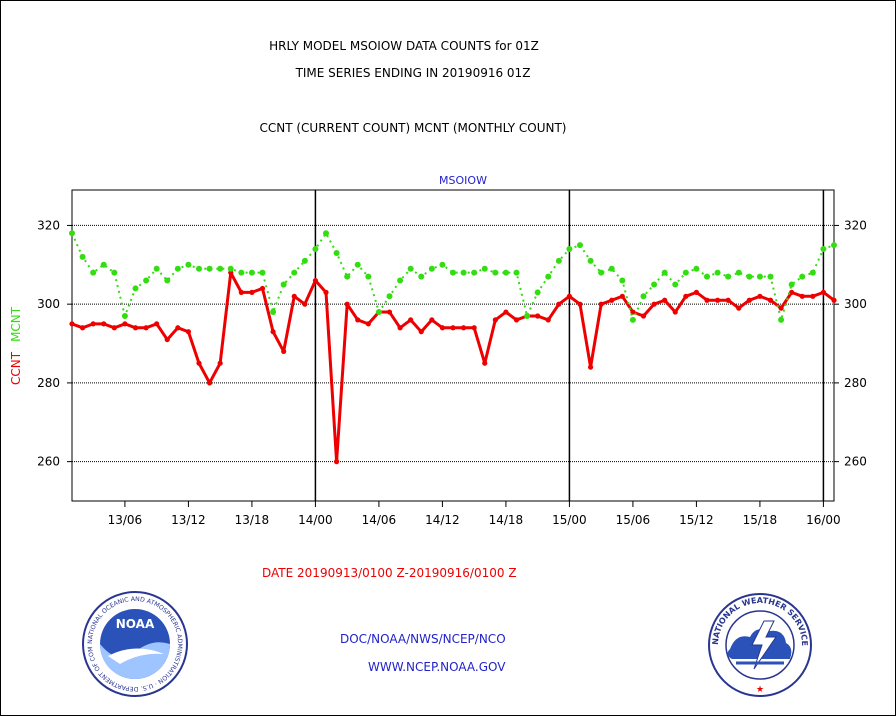 The width and height of the screenshot is (896, 716). What do you see at coordinates (453, 277) in the screenshot?
I see `series-line-mcnt` at bounding box center [453, 277].